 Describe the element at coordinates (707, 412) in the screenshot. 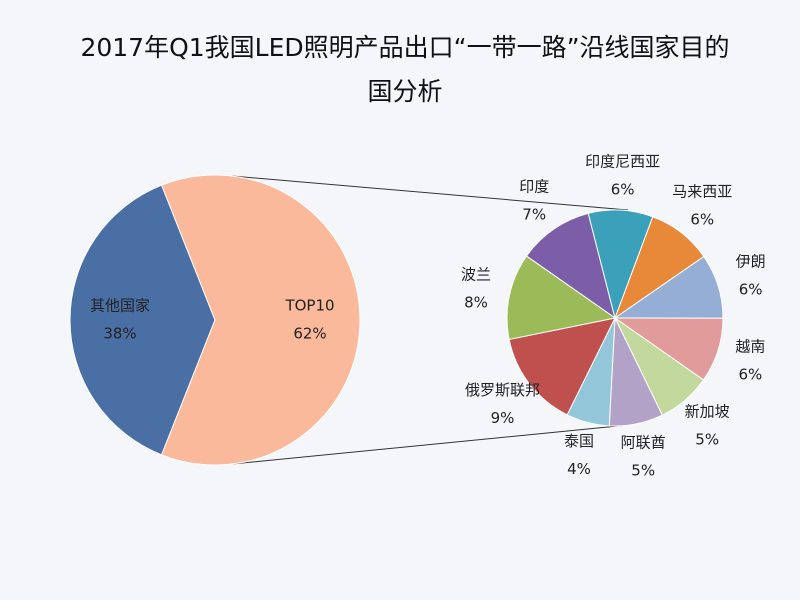

I see `slice-label: 新加坡` at that location.